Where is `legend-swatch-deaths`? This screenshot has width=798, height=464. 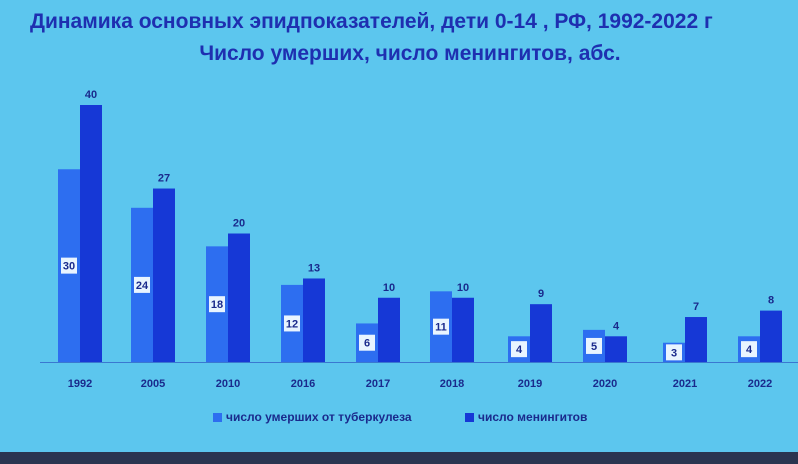 legend-swatch-deaths is located at coordinates (217, 417).